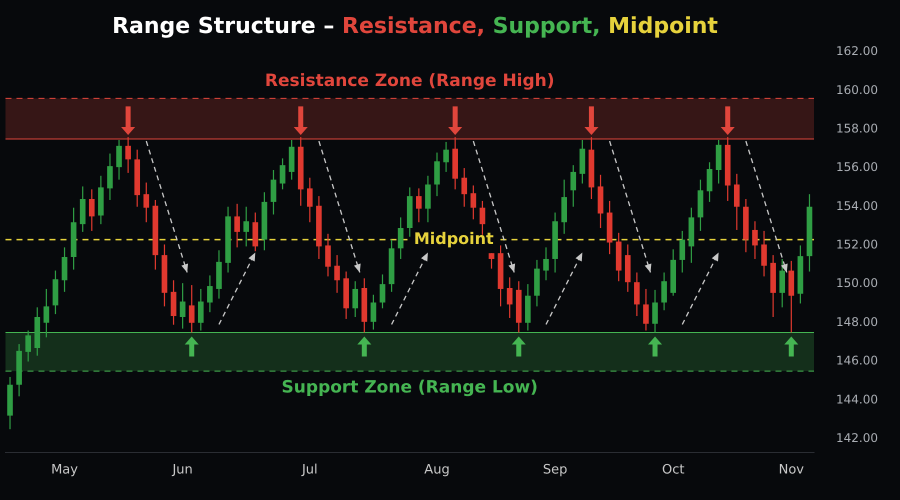 The width and height of the screenshot is (900, 500). Describe the element at coordinates (857, 167) in the screenshot. I see `y-tick-label: 156.00` at that location.